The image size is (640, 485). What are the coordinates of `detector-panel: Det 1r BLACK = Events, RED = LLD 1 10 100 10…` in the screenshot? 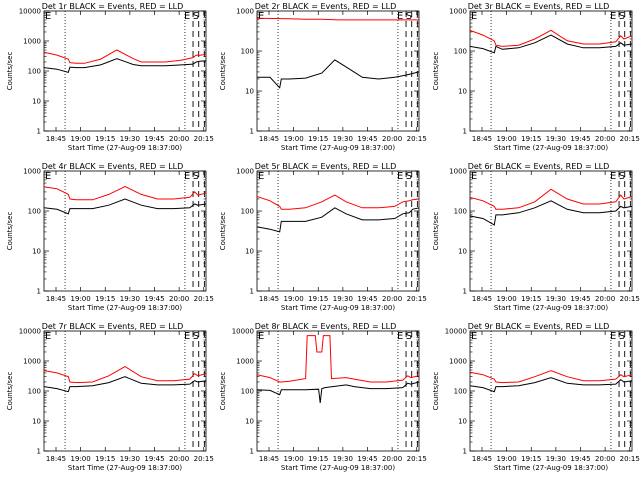 It's located at (110, 77).